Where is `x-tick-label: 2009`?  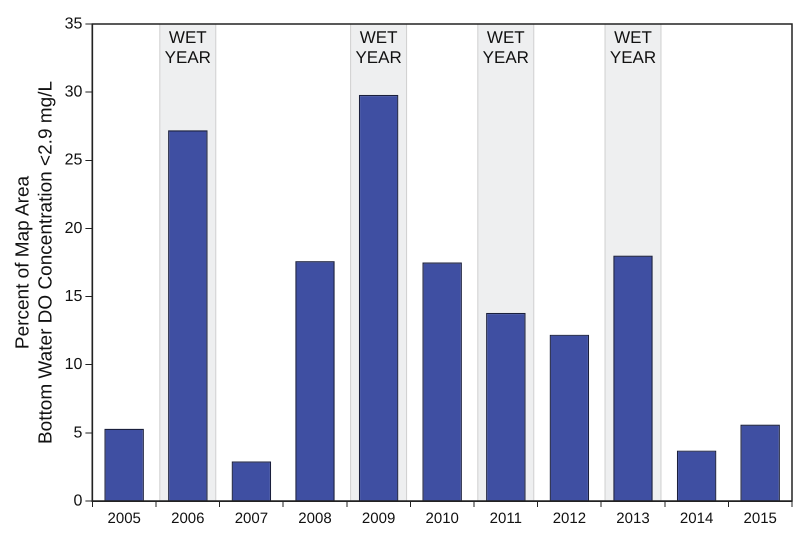 x-tick-label: 2009 is located at coordinates (379, 519).